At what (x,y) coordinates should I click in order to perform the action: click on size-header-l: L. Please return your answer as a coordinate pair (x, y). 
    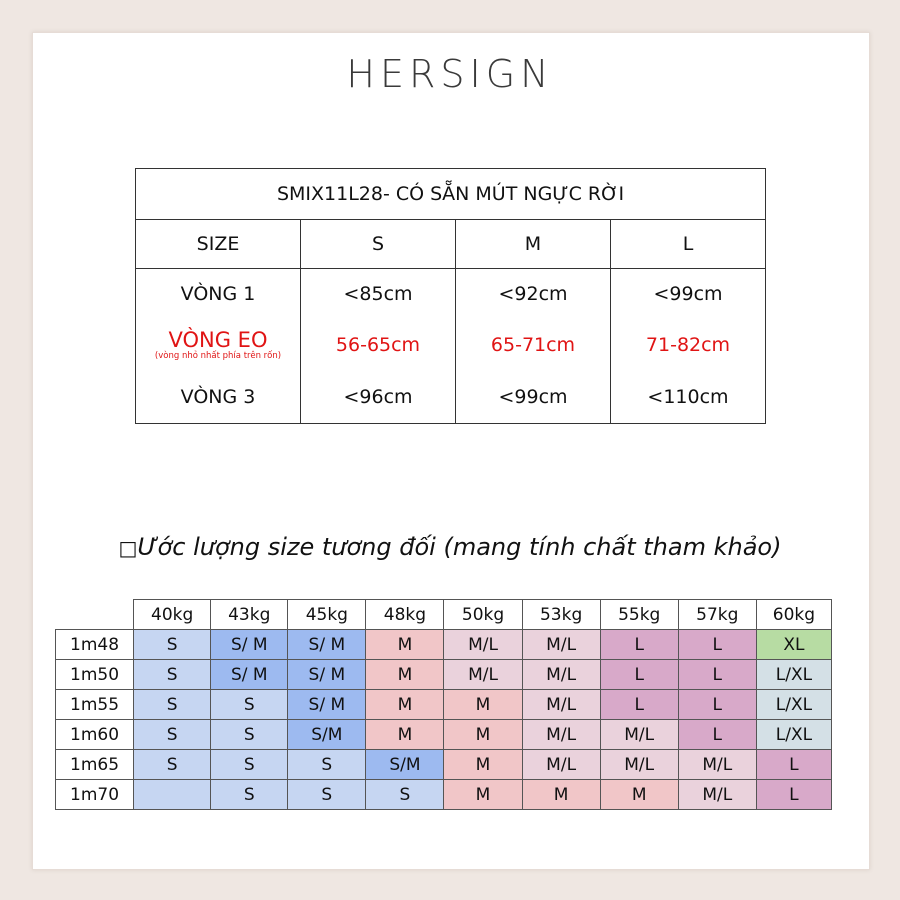
    Looking at the image, I should click on (688, 244).